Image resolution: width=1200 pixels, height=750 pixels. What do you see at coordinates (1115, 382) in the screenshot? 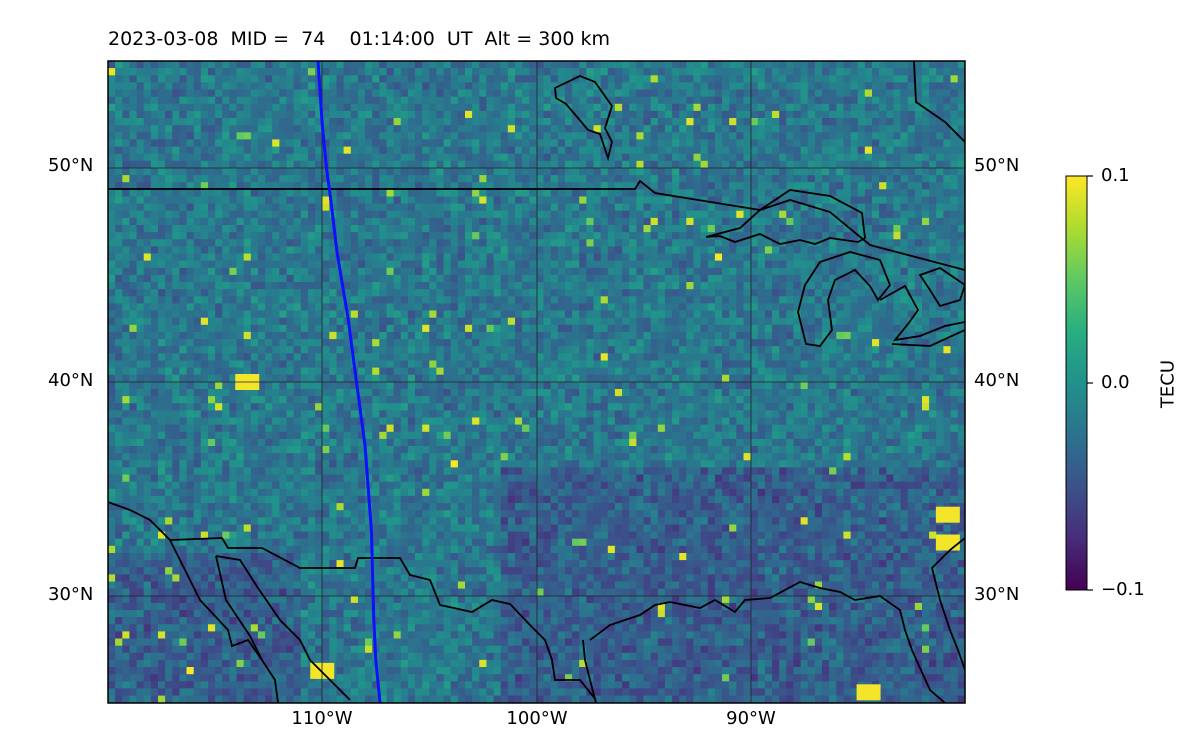
I see `colorbar-tick-zero: 0.0` at bounding box center [1115, 382].